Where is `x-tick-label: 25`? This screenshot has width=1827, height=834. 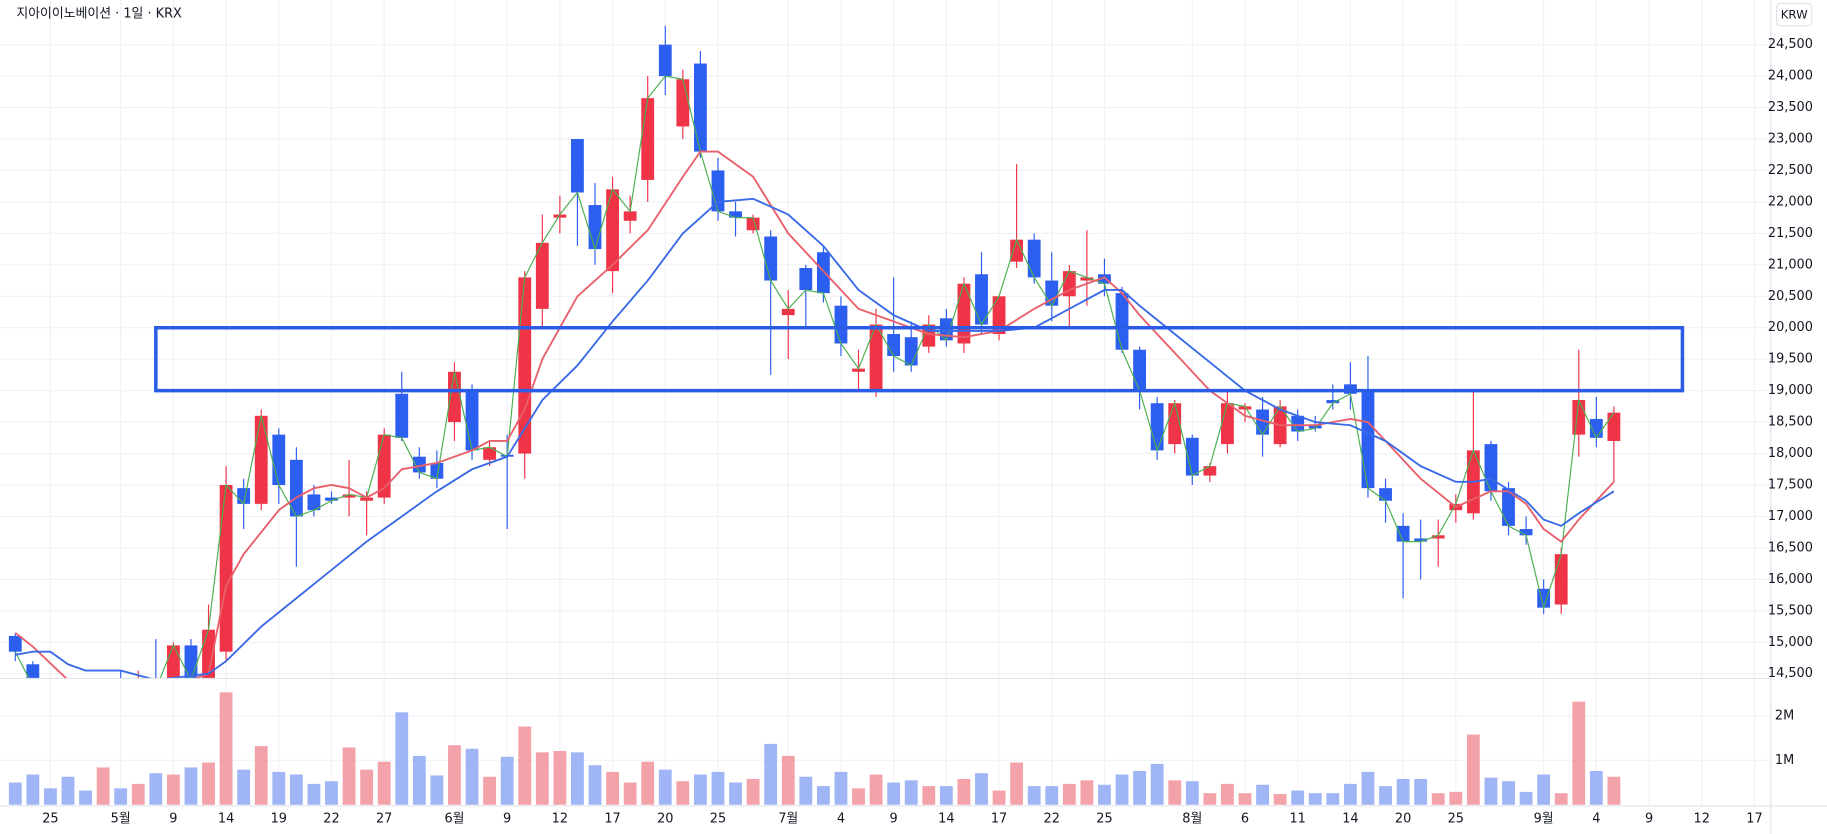 x-tick-label: 25 is located at coordinates (1456, 818).